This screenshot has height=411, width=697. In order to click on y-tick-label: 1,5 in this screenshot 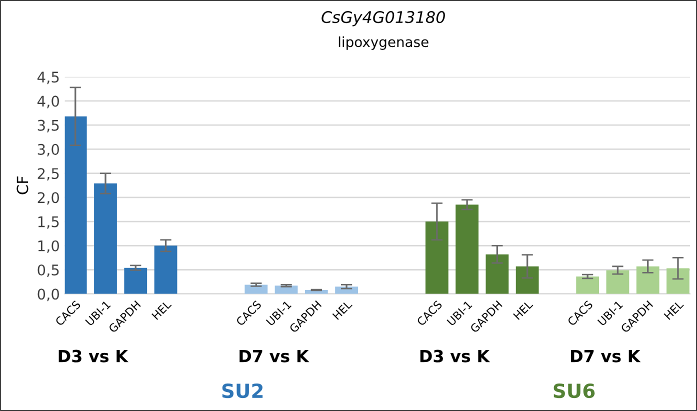, I will do `click(48, 222)`.